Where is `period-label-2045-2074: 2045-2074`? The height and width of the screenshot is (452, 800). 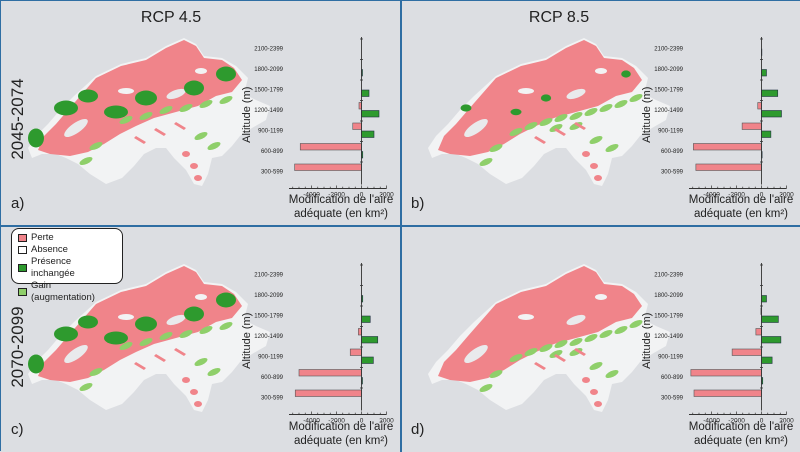
period-label-2045-2074: 2045-2074 is located at coordinates (18, 119).